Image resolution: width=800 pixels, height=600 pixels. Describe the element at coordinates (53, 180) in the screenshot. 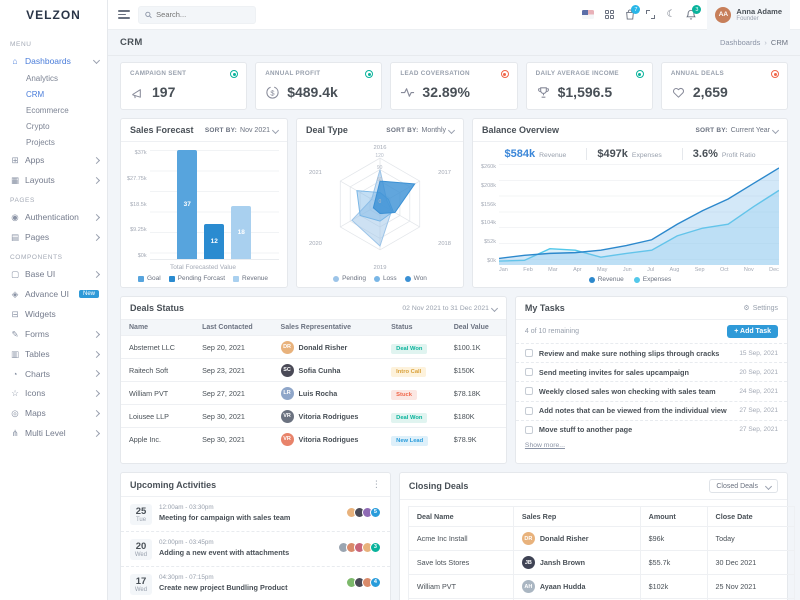

I see `sidebar-item-layouts: ▦ Layouts` at that location.